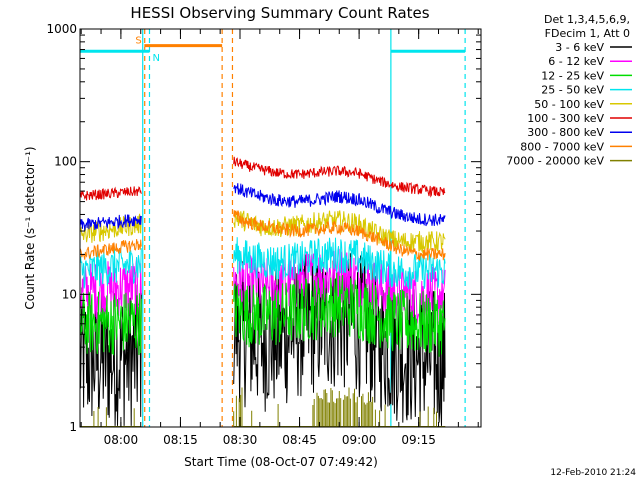 The width and height of the screenshot is (640, 480). Describe the element at coordinates (565, 118) in the screenshot. I see `legend-label-5: 100 - 300 keV` at that location.